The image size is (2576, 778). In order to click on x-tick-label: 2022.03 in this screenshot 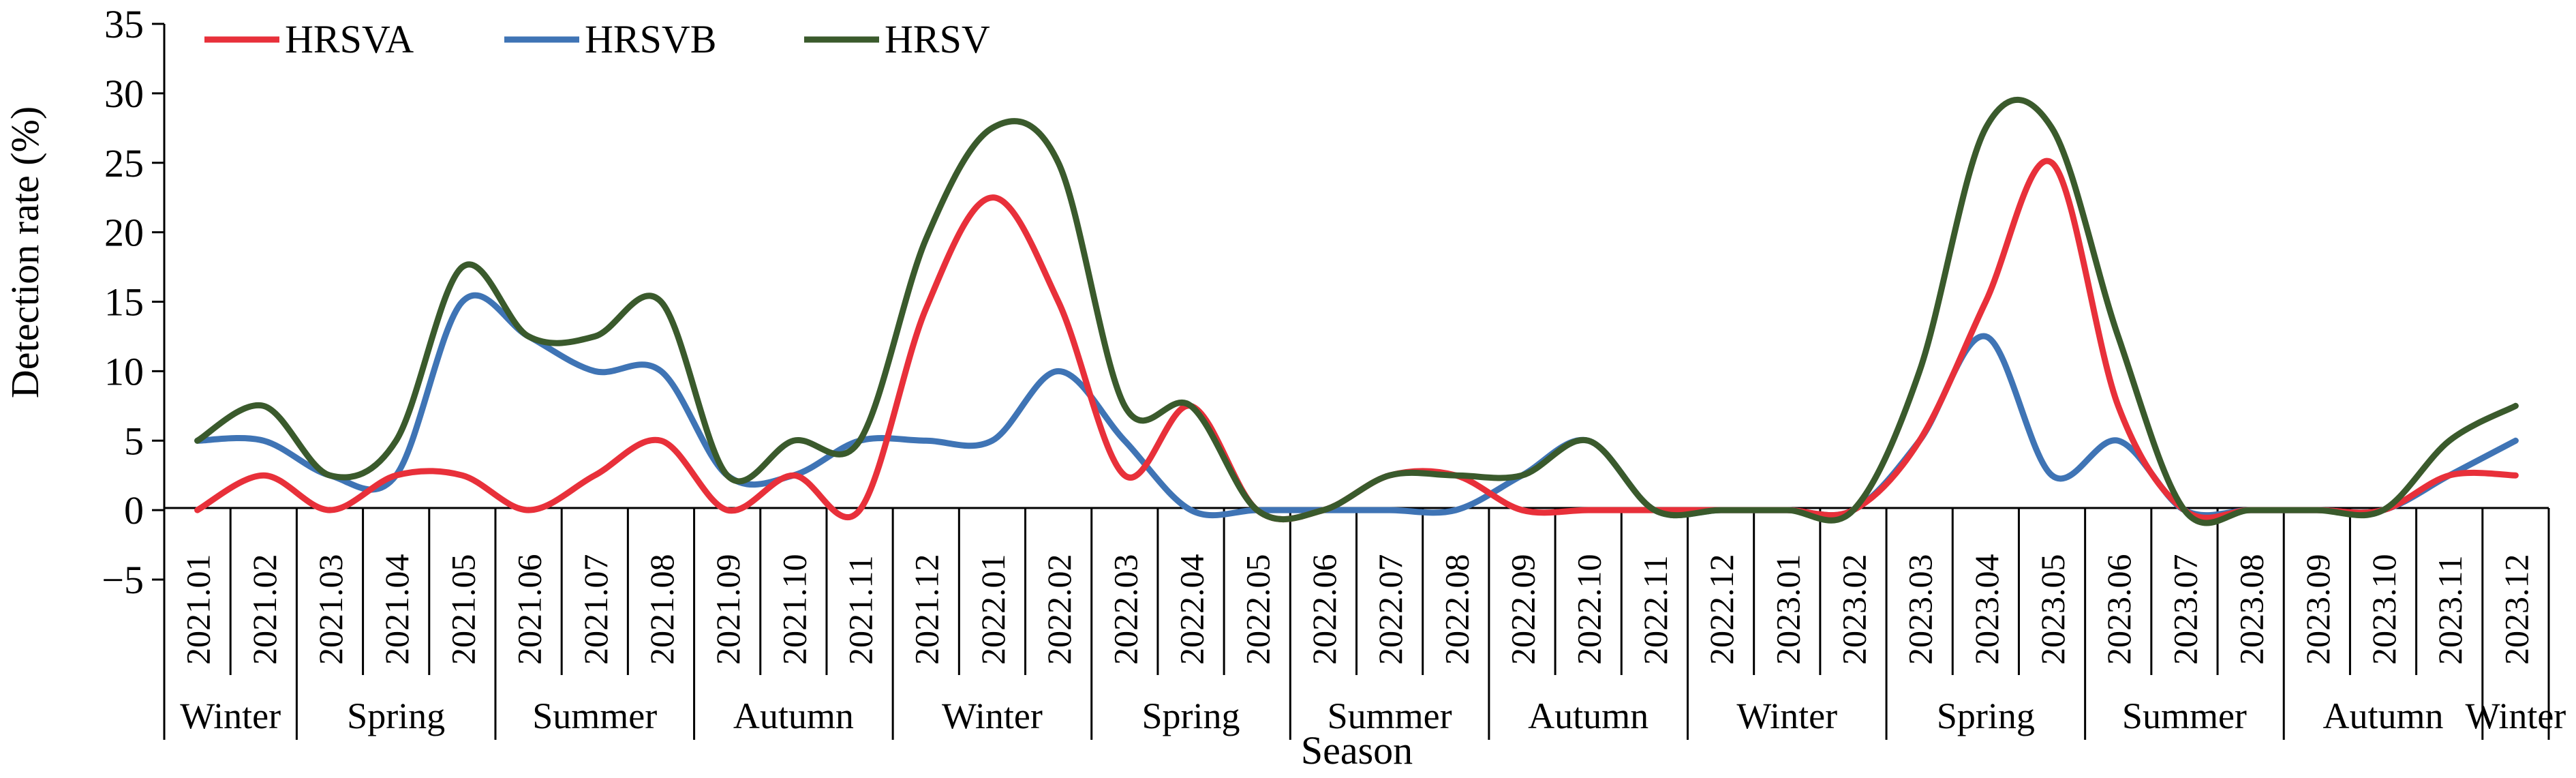, I will do `click(1125, 609)`.